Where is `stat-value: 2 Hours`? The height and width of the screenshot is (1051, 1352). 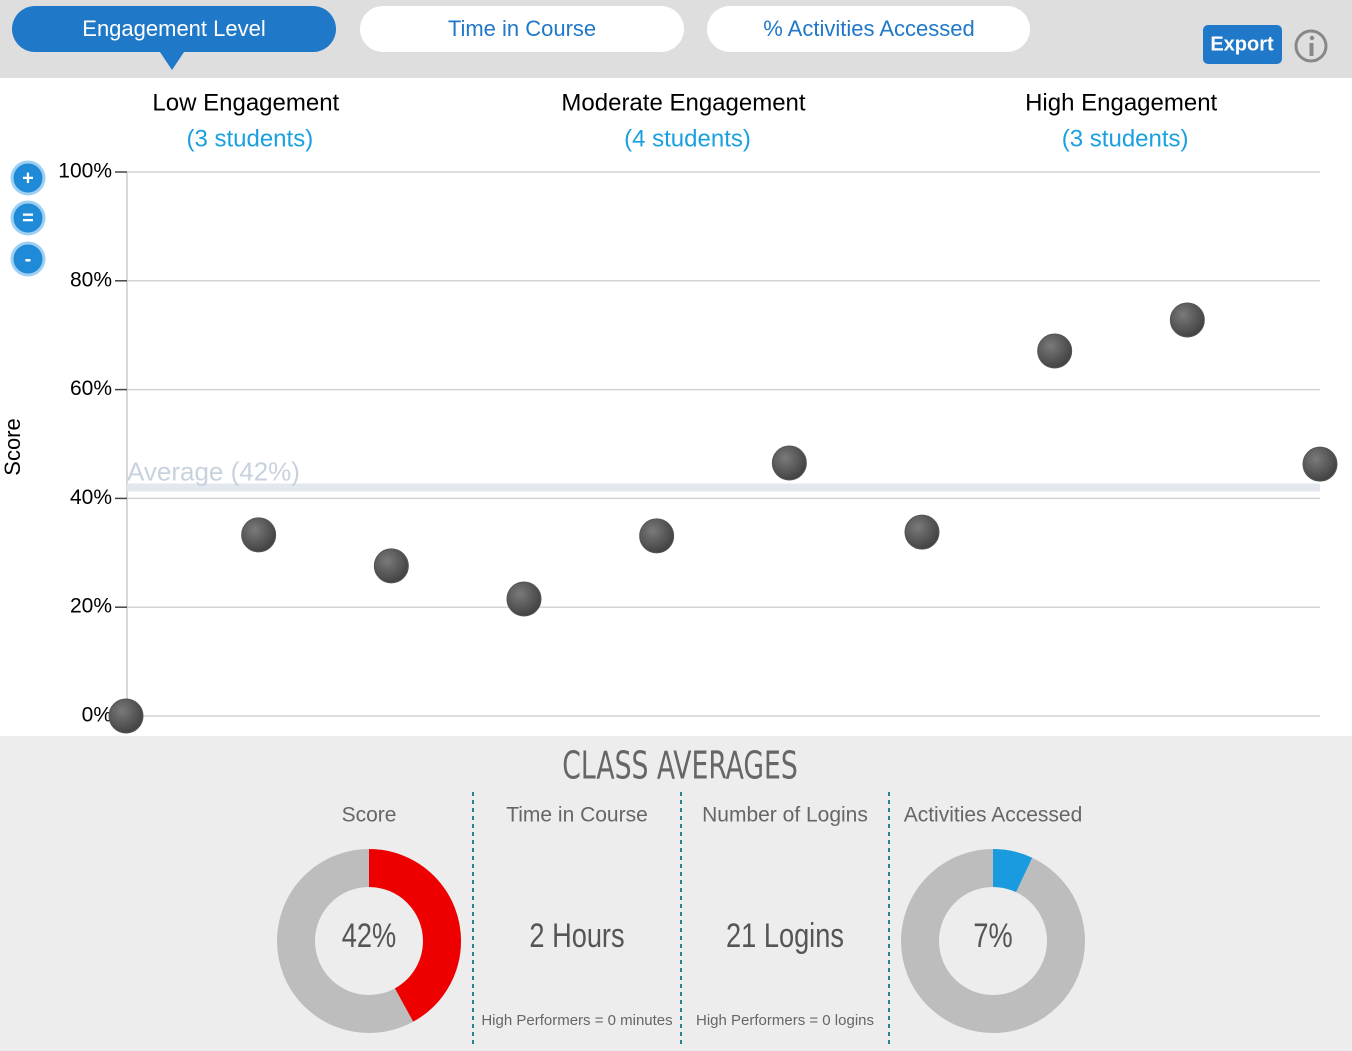
stat-value: 2 Hours is located at coordinates (576, 935).